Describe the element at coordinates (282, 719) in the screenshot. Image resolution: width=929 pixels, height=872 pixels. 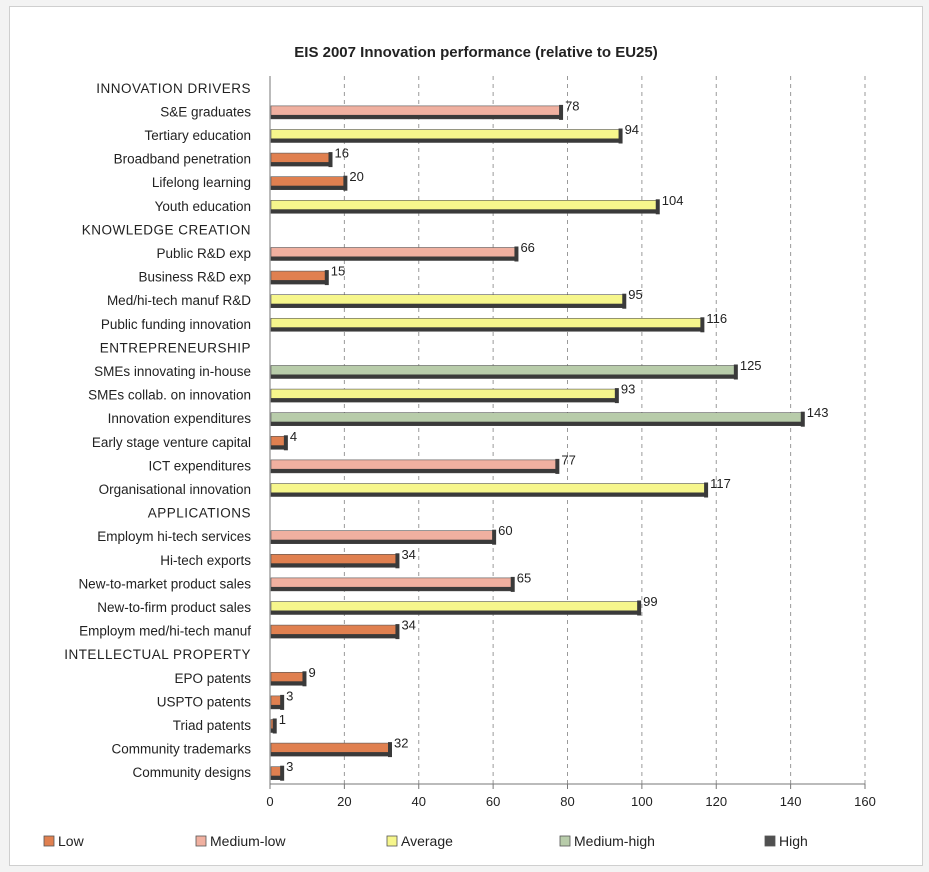
I see `value-label: 1` at that location.